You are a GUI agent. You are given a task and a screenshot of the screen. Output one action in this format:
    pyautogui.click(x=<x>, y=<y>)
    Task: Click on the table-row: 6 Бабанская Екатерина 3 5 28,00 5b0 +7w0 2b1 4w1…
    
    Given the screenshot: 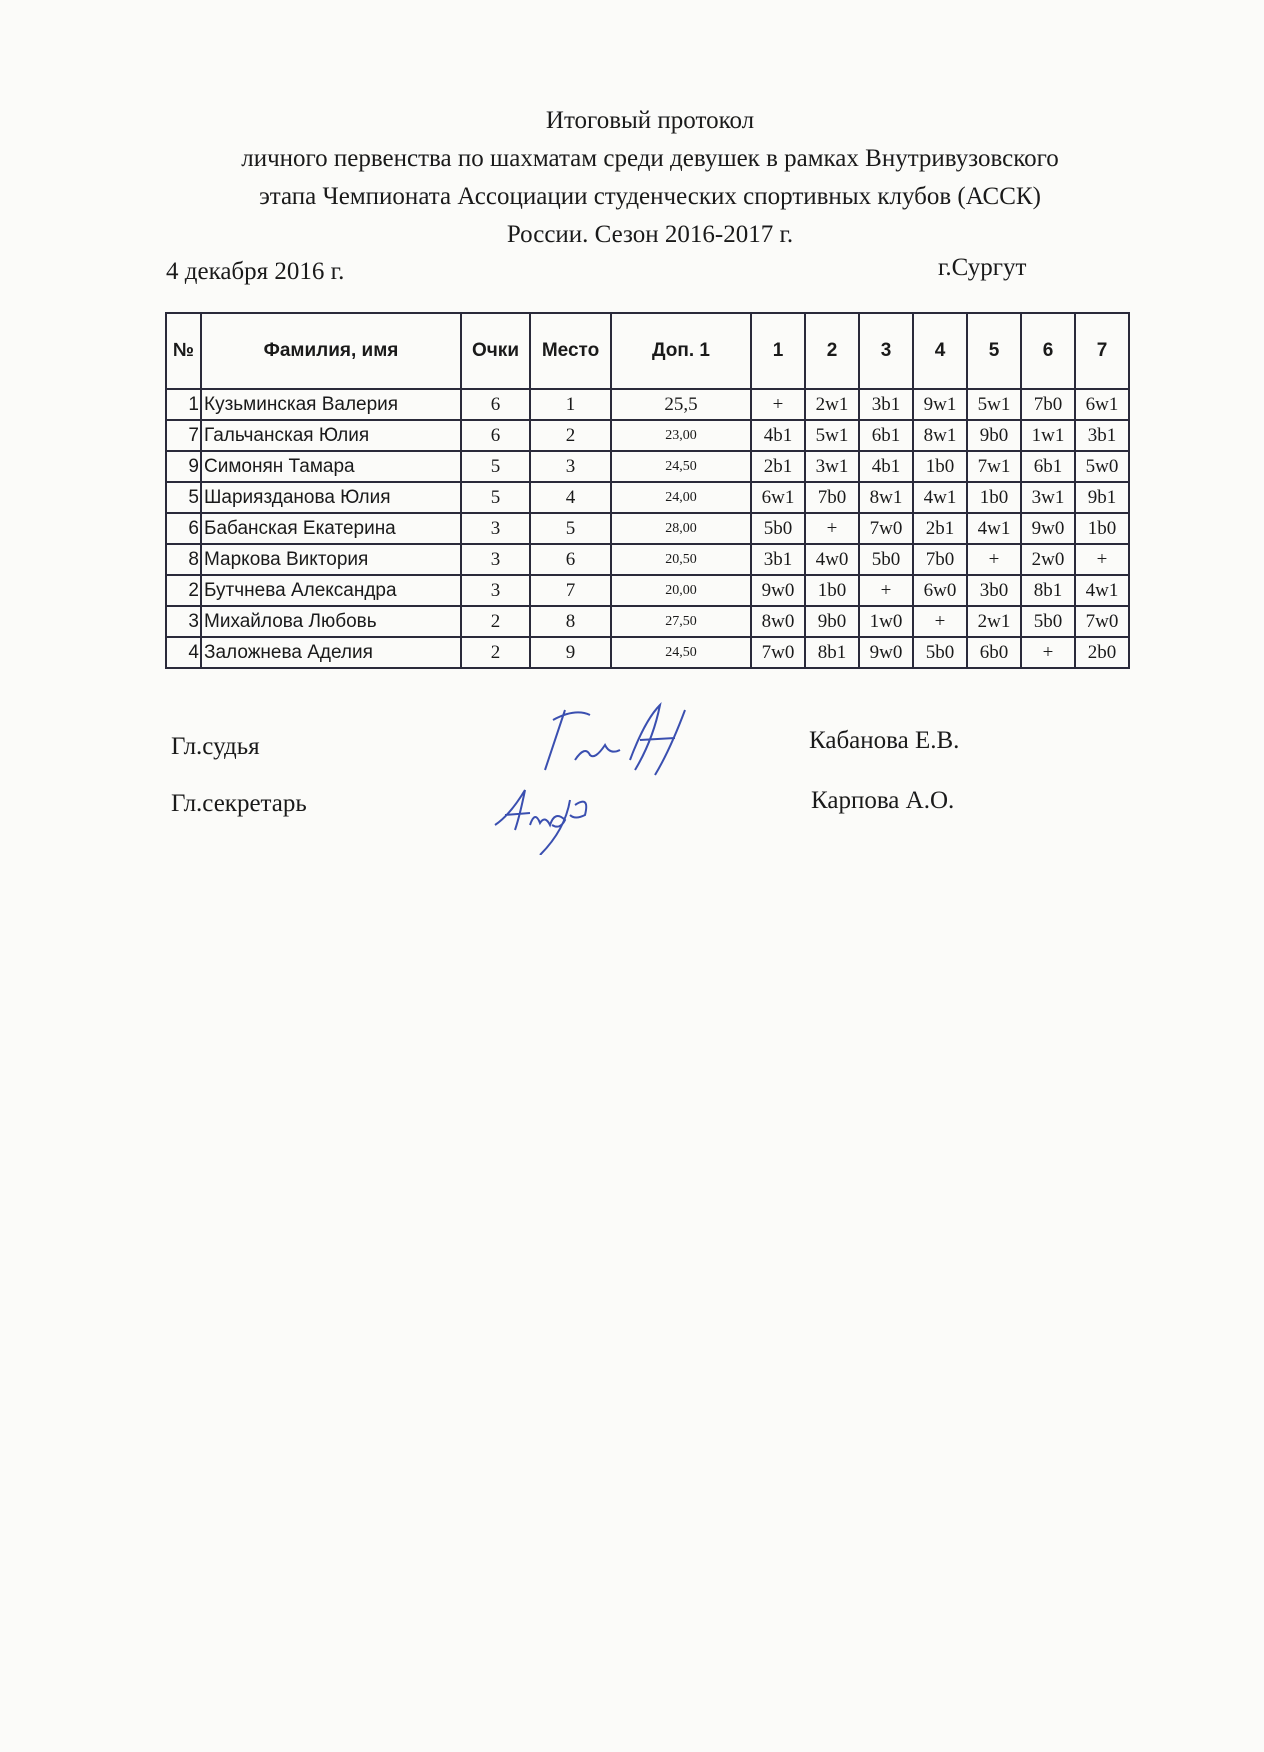 What is the action you would take?
    pyautogui.click(x=647, y=528)
    